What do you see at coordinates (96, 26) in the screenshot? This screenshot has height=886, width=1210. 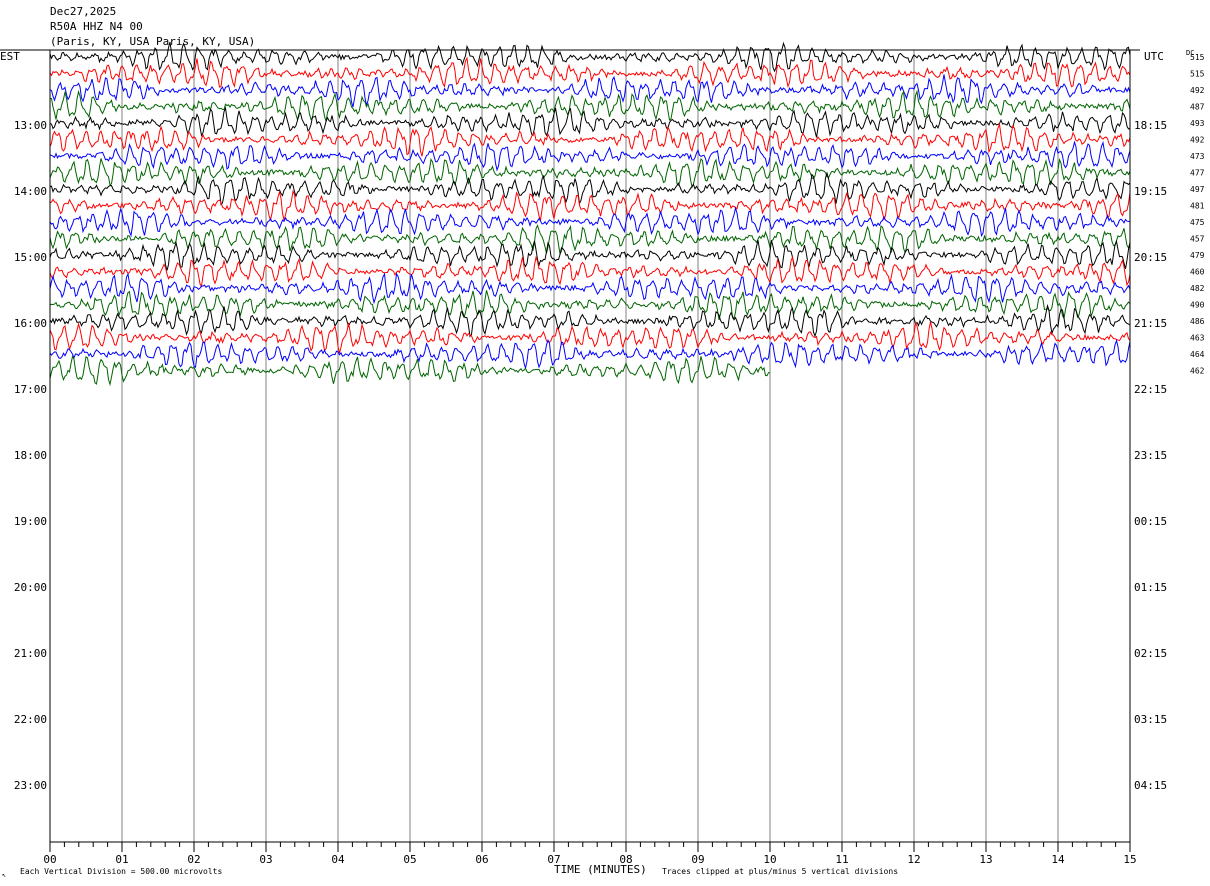 I see `chart-station: R50A HHZ N4 00` at bounding box center [96, 26].